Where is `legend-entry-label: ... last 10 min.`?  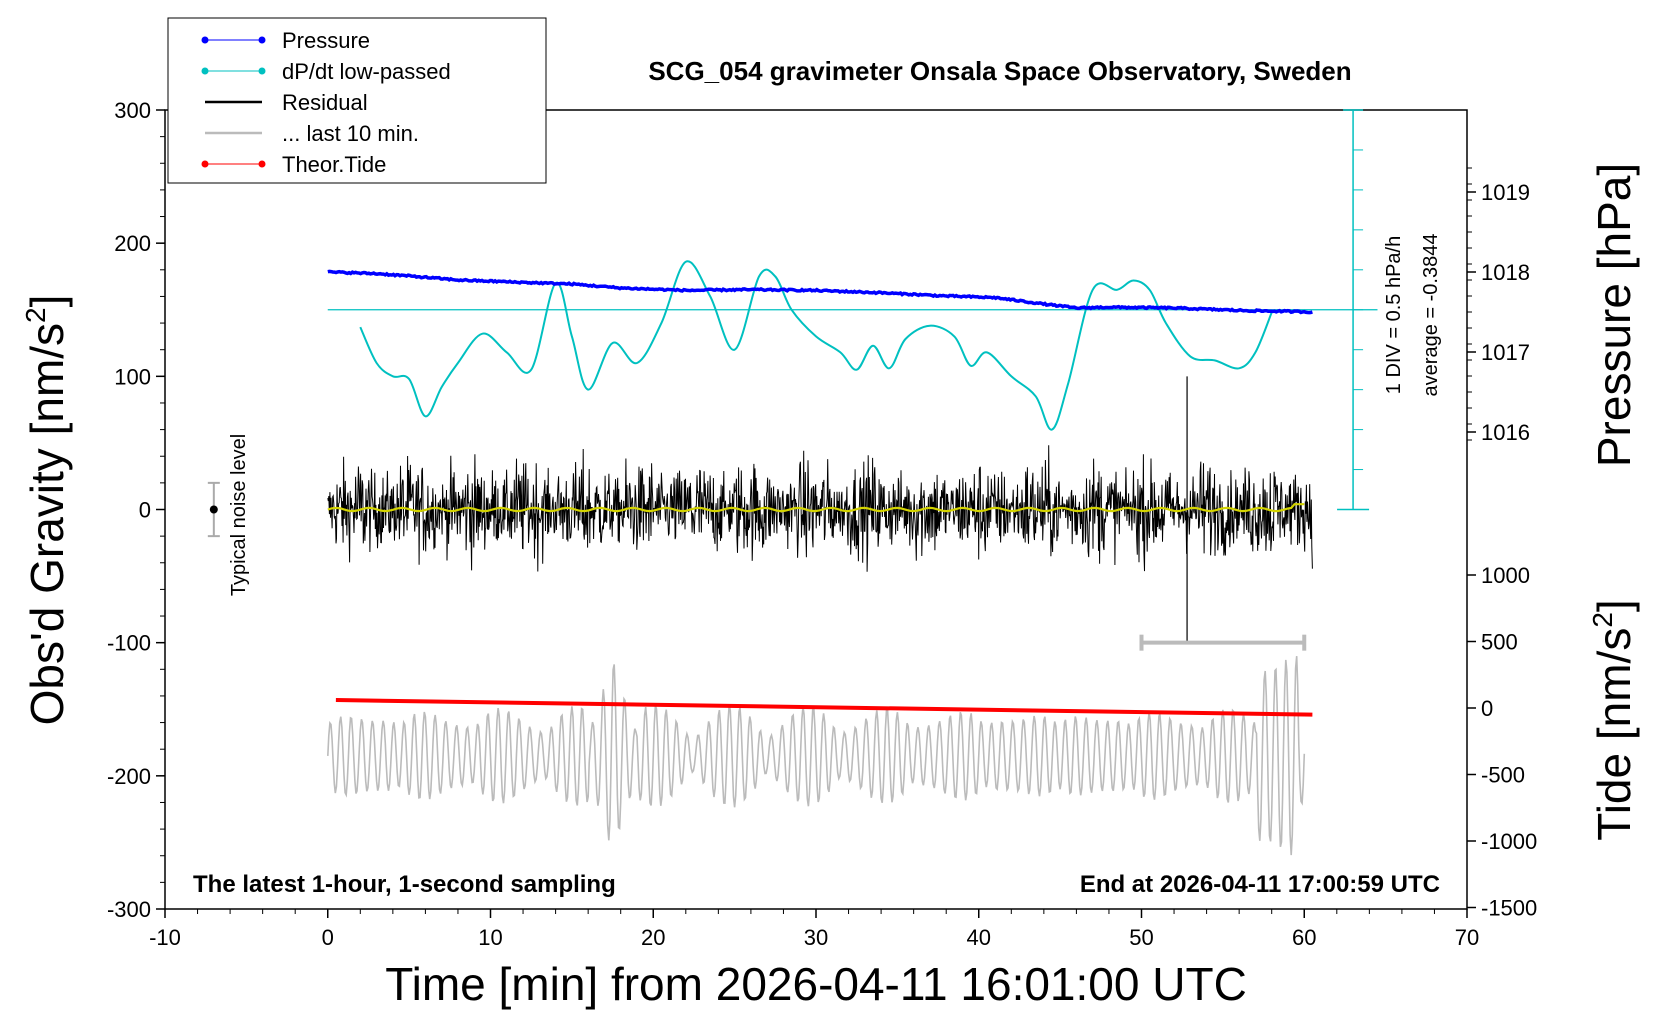
legend-entry-label: ... last 10 min. is located at coordinates (350, 133).